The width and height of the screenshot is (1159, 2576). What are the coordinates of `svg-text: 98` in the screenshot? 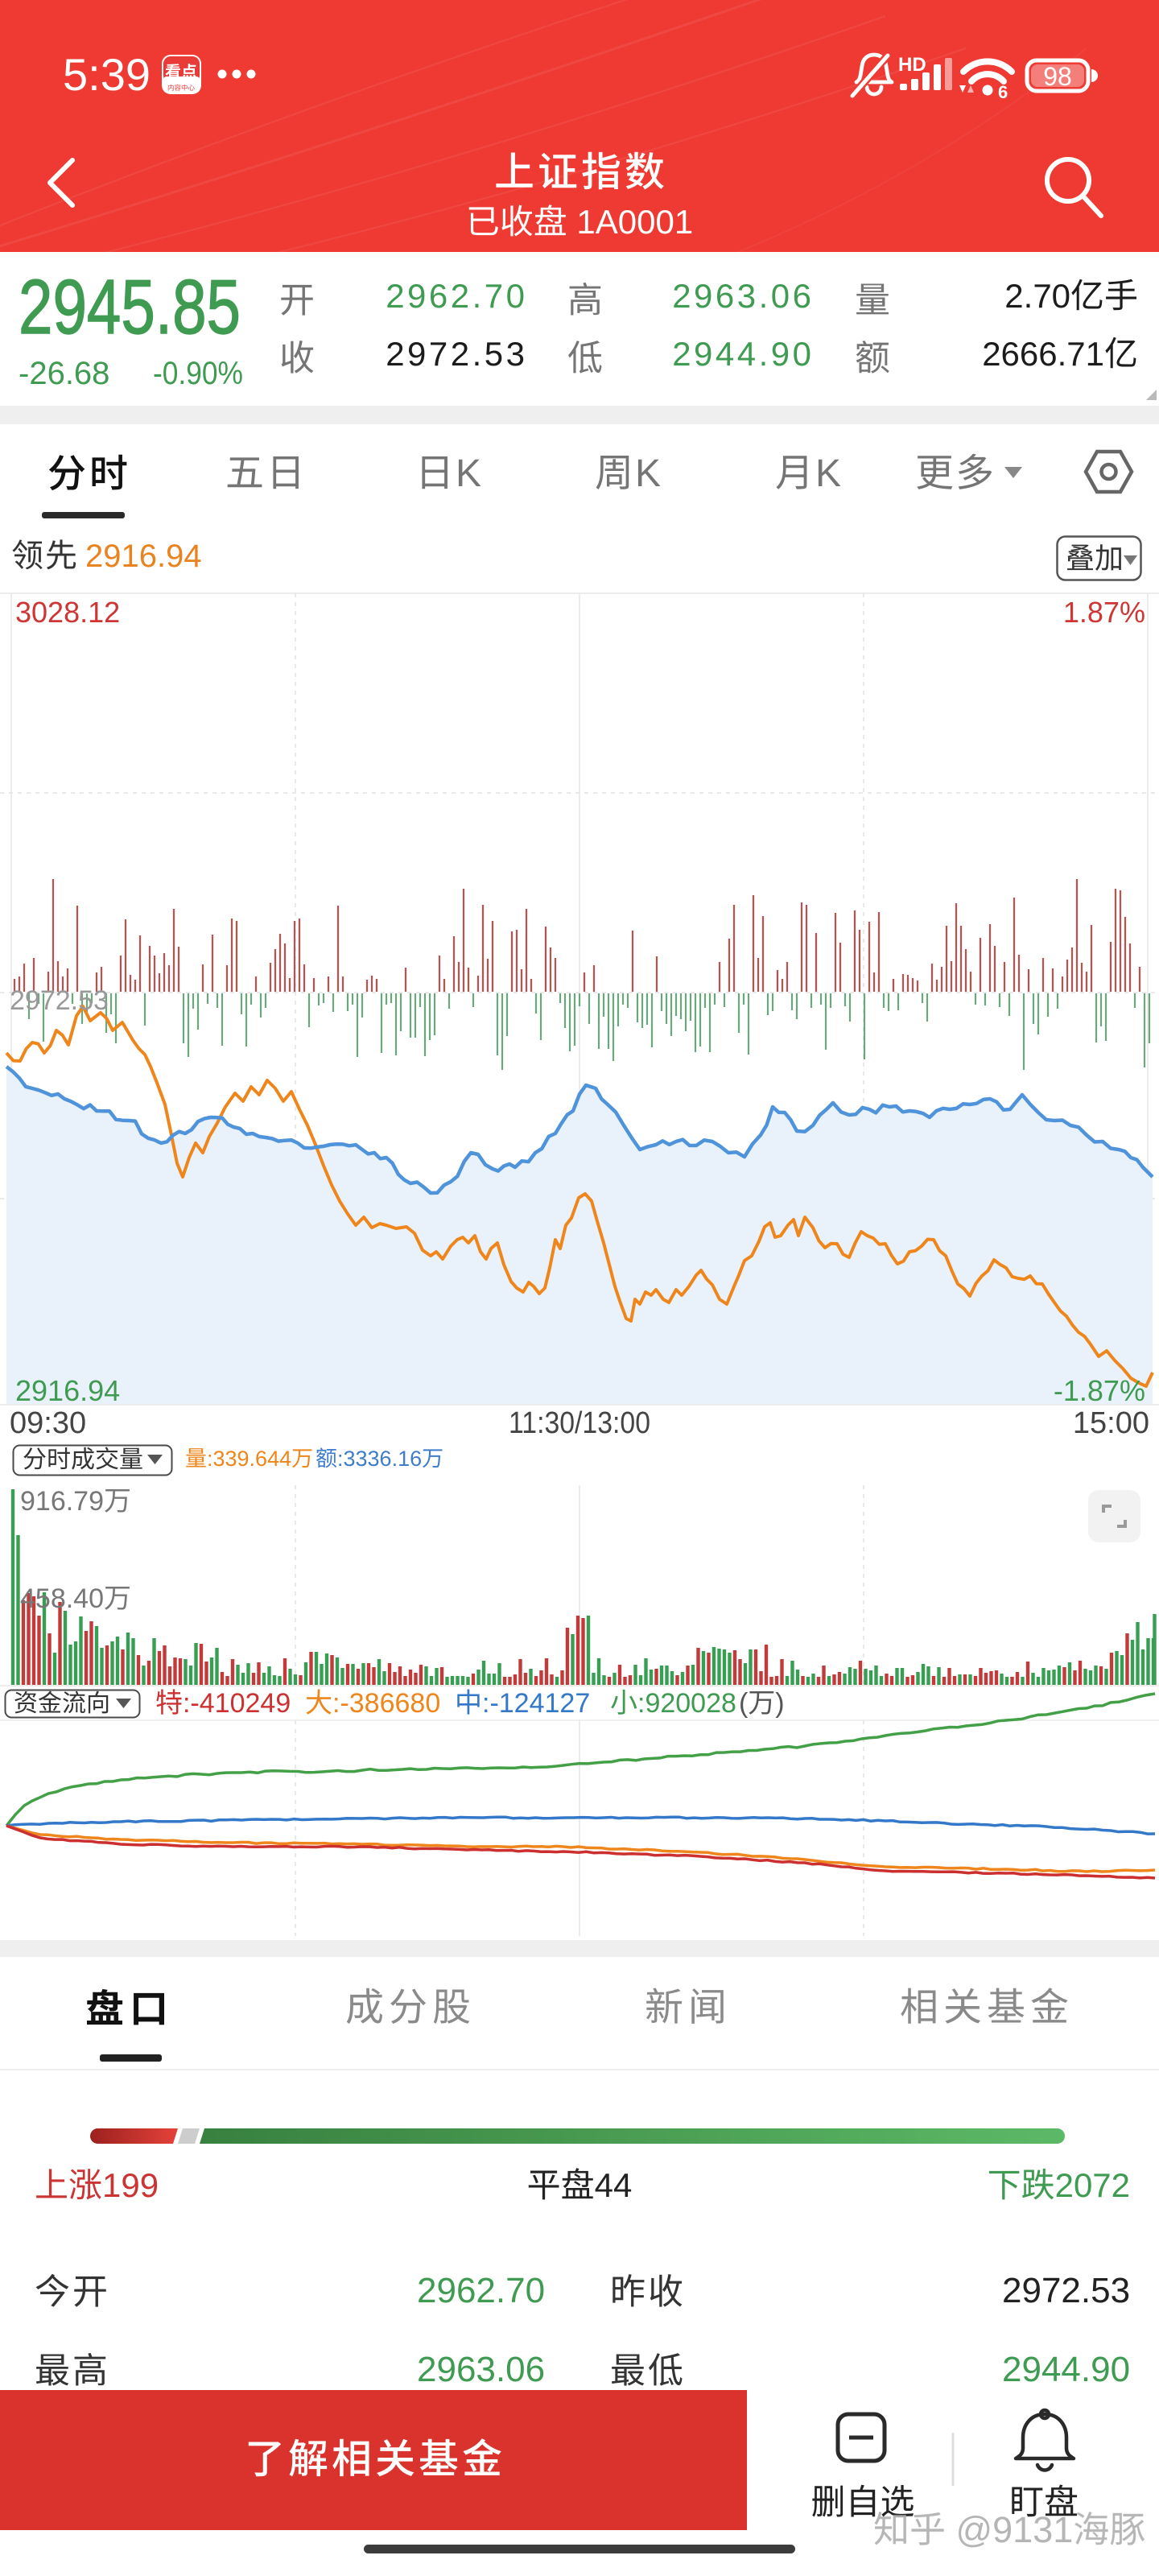 It's located at (1057, 76).